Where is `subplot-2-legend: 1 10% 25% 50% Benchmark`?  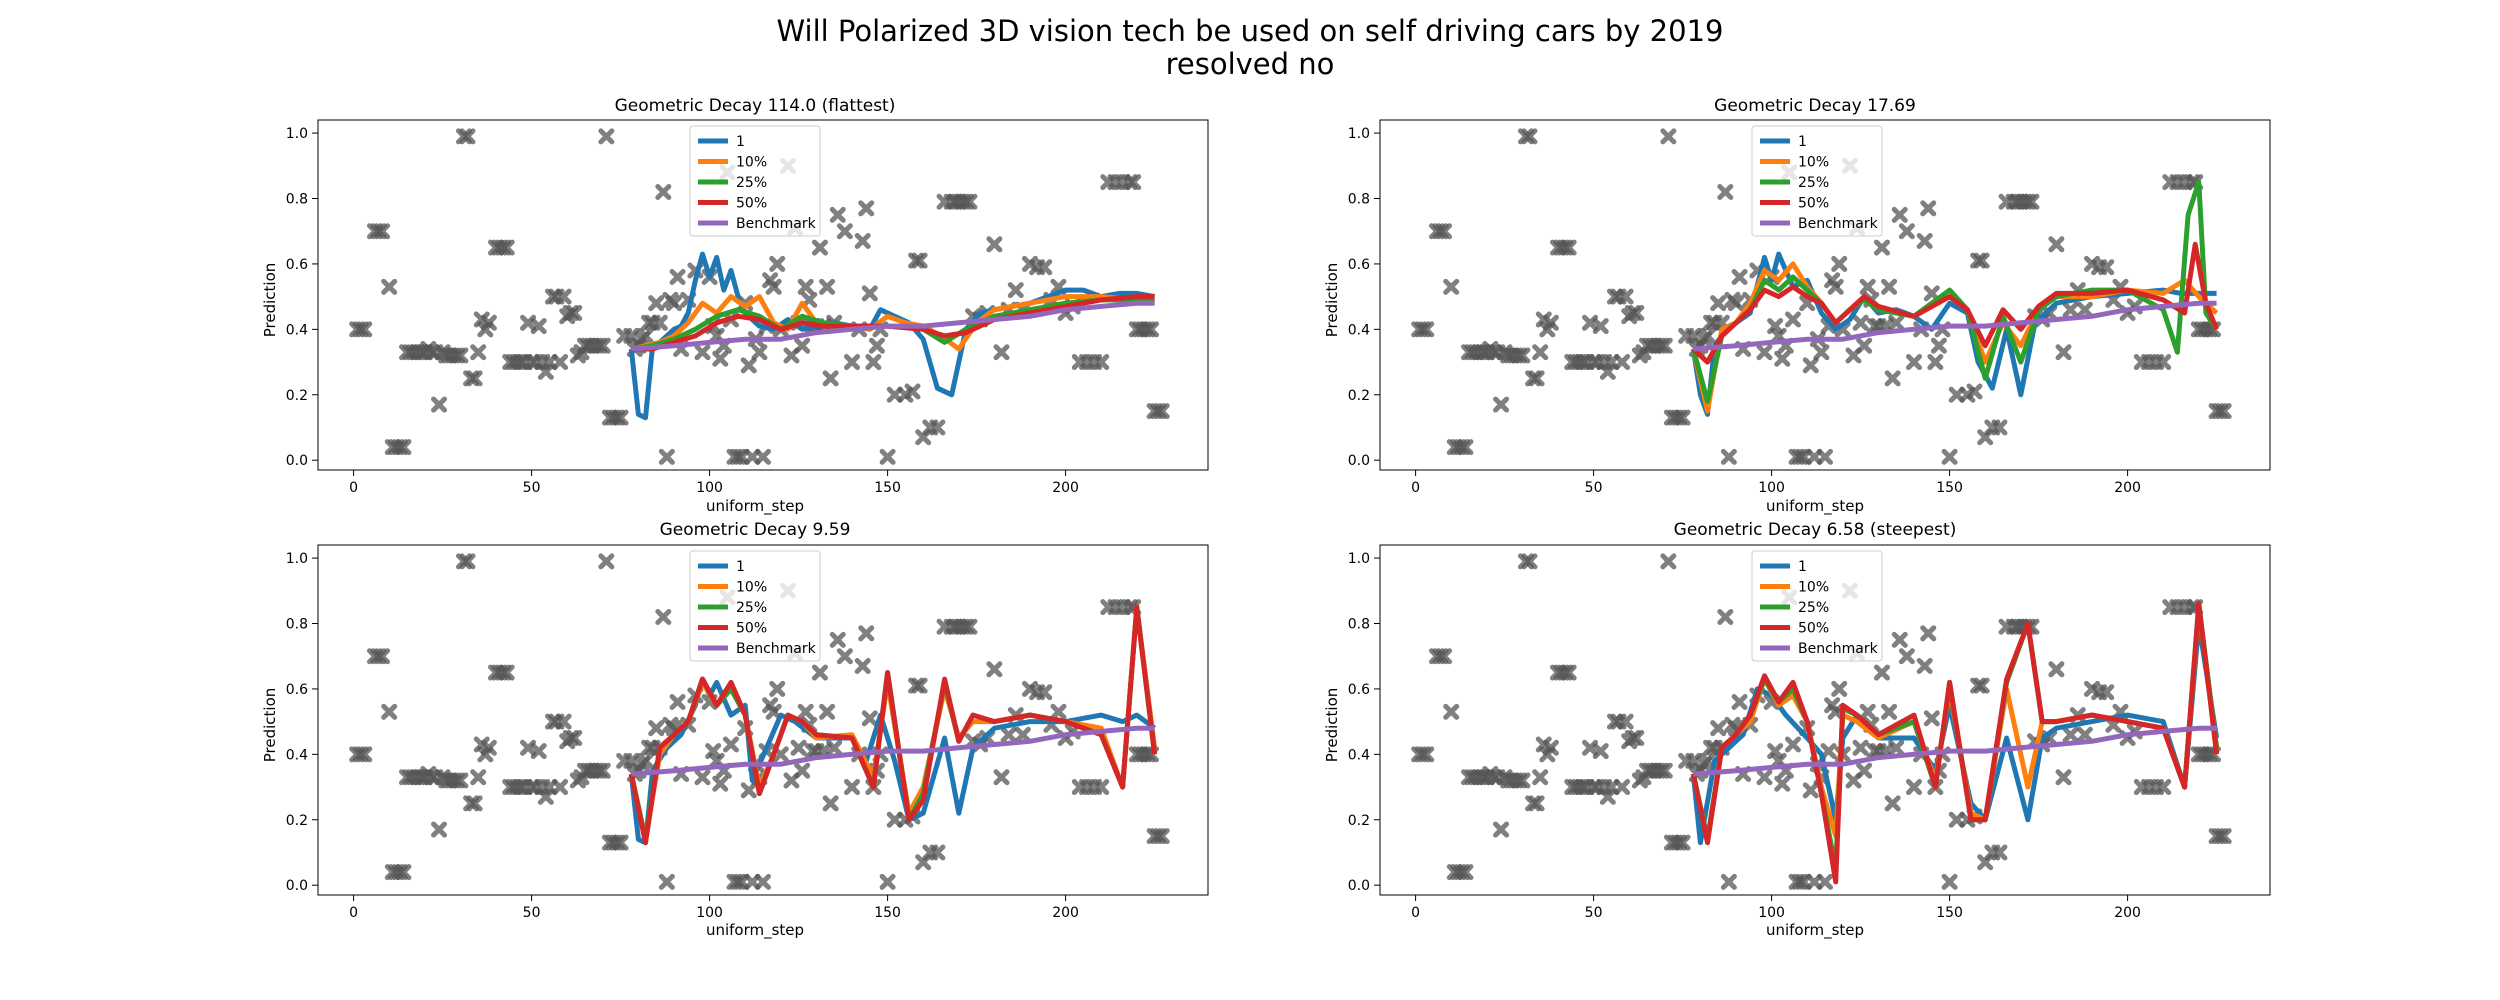
subplot-2-legend: 1 10% 25% 50% Benchmark is located at coordinates (1817, 181).